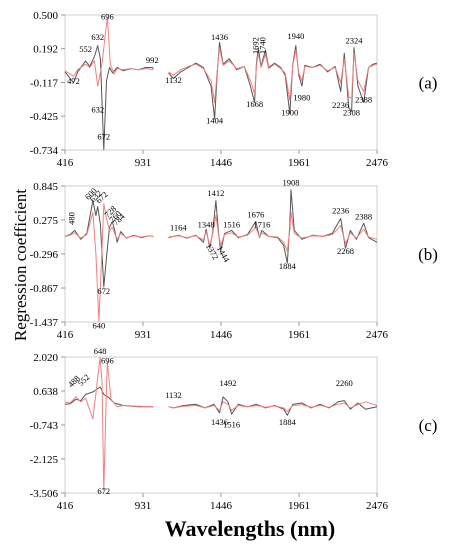  What do you see at coordinates (290, 183) in the screenshot?
I see `peak-label: 1908` at bounding box center [290, 183].